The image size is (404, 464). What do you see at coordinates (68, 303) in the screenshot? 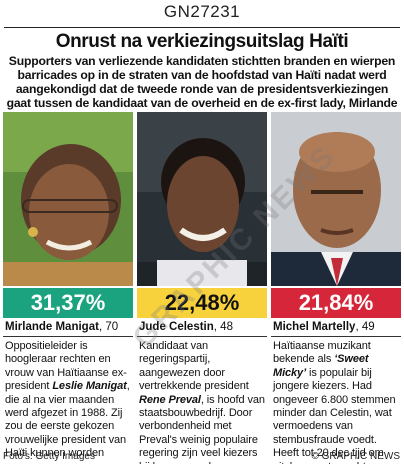
I see `result-bar-manigat: 31,37%` at bounding box center [68, 303].